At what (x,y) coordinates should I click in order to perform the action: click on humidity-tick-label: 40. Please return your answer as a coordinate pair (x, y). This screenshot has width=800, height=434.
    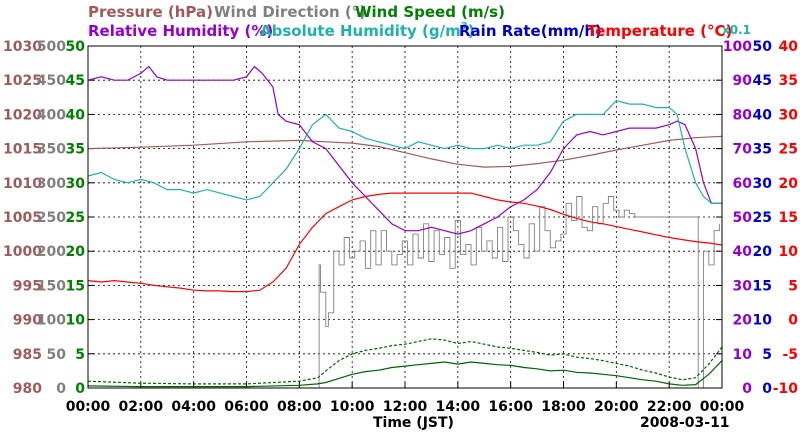
    Looking at the image, I should click on (743, 252).